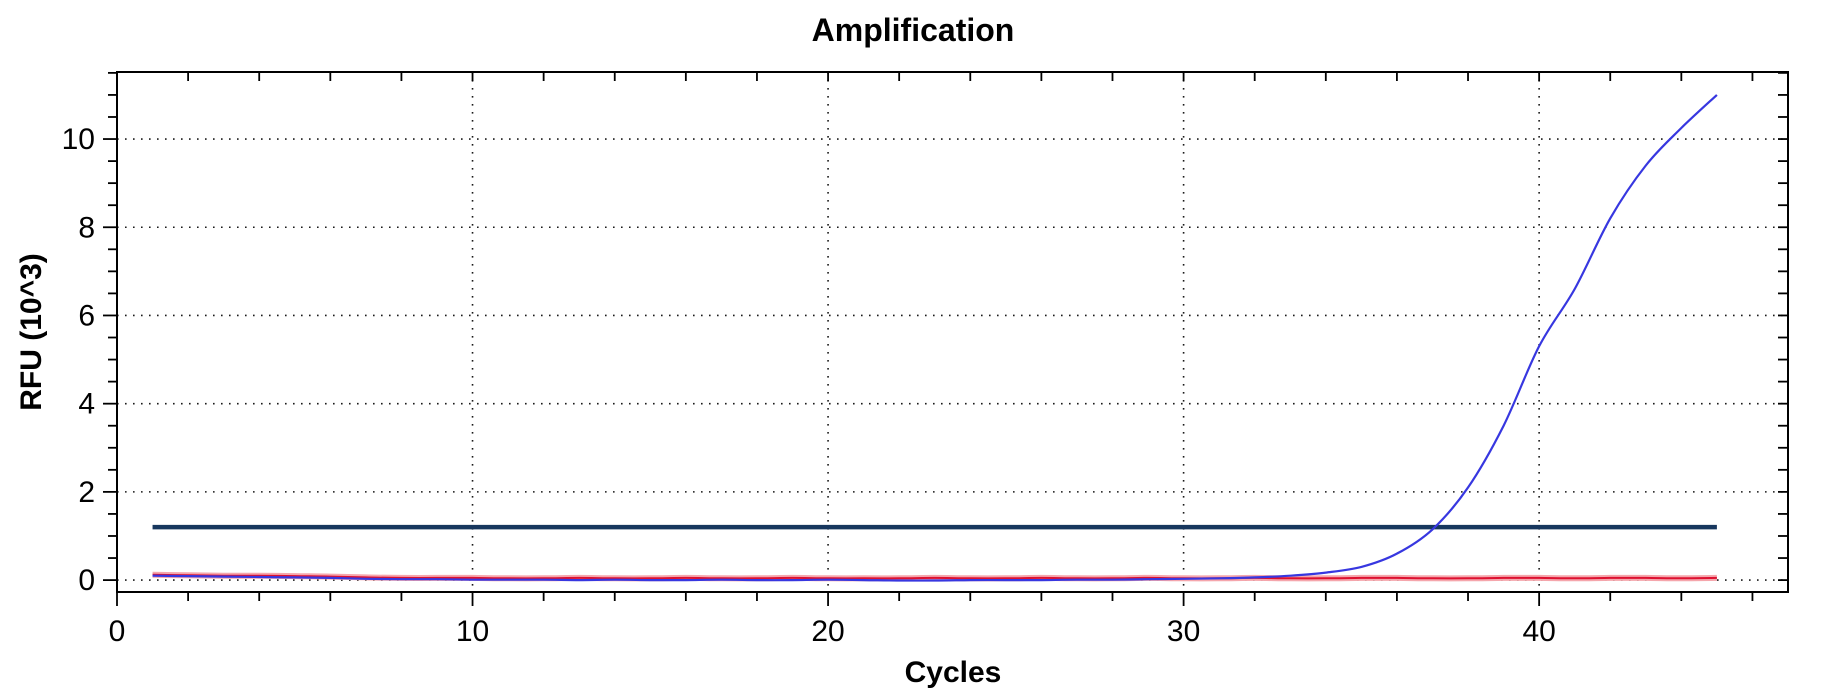 Image resolution: width=1826 pixels, height=699 pixels. I want to click on y-tick-label: 8, so click(86, 227).